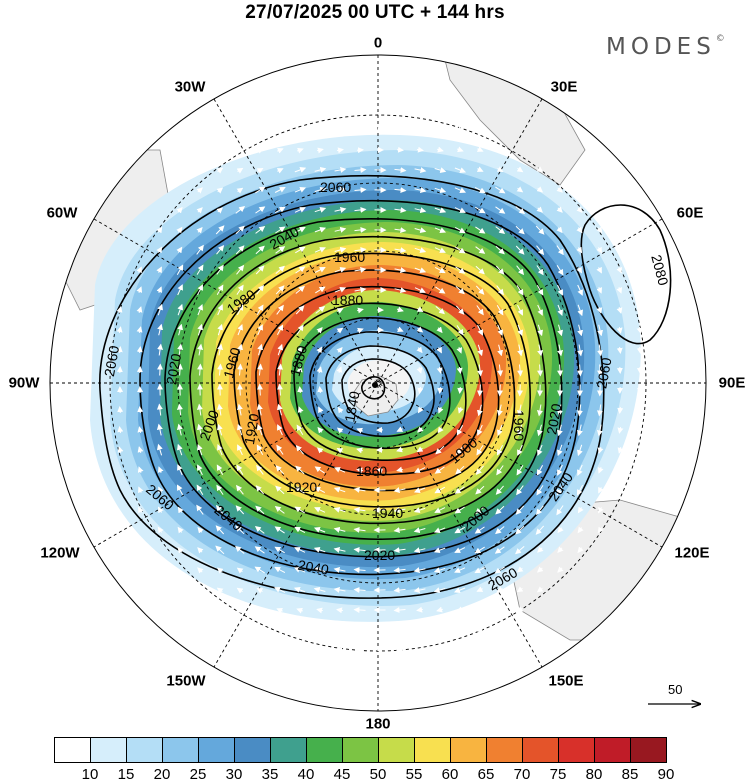  What do you see at coordinates (564, 87) in the screenshot?
I see `lon-label-30e: 30E` at bounding box center [564, 87].